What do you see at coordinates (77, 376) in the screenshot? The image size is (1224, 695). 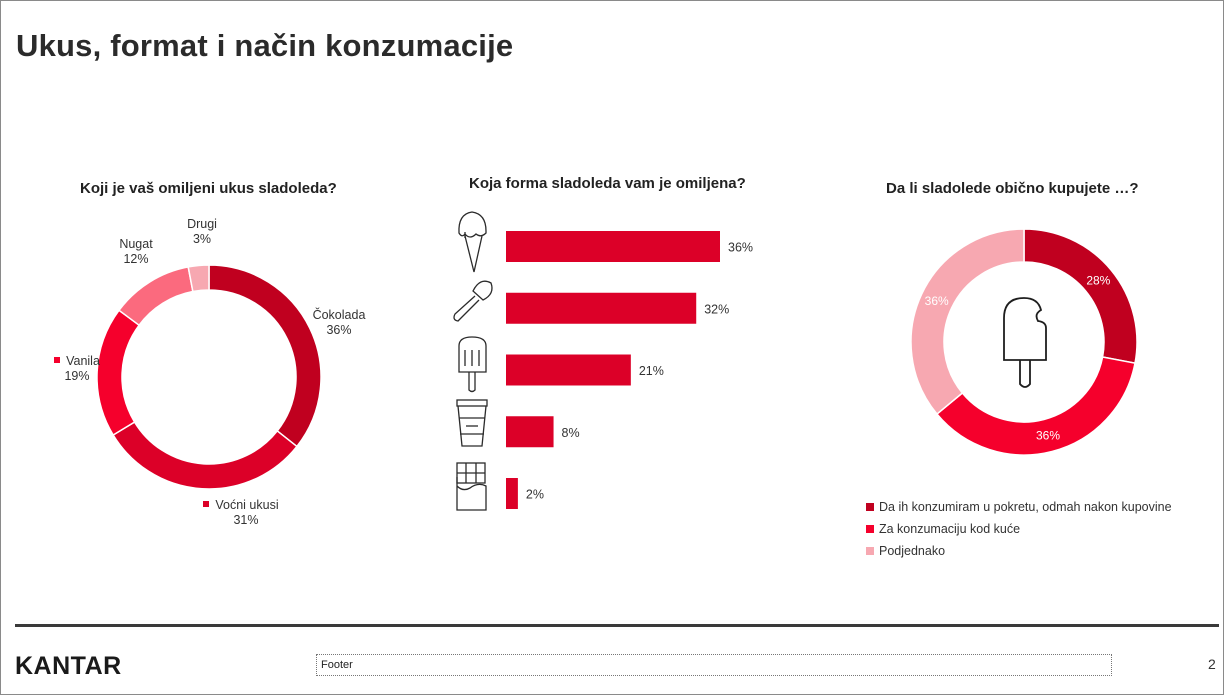 I see `flavor-label-vanila-value: 19%` at bounding box center [77, 376].